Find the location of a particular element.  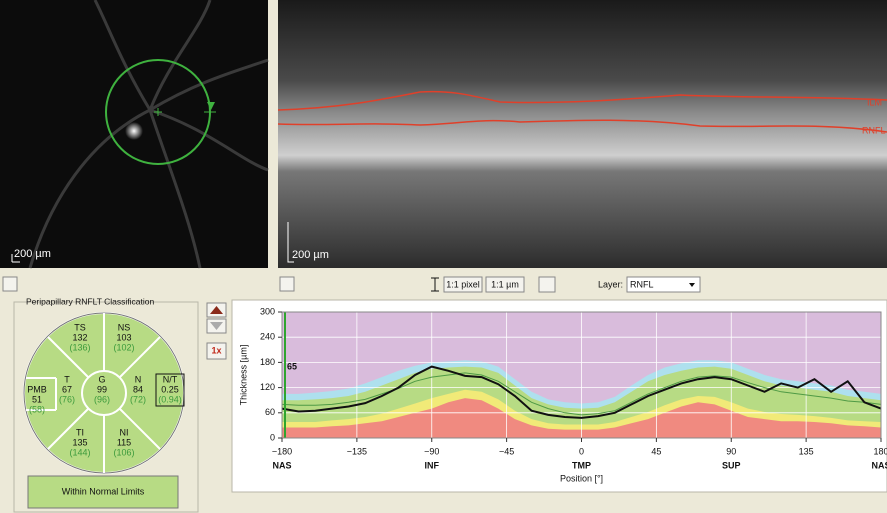

pixel-button is located at coordinates (463, 284).